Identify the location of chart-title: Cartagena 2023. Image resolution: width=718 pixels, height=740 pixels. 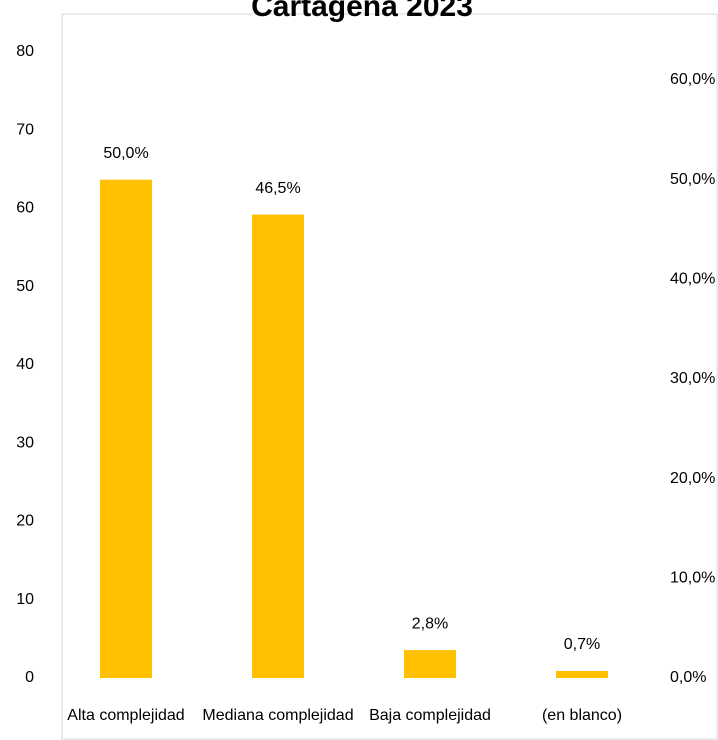
(362, 11).